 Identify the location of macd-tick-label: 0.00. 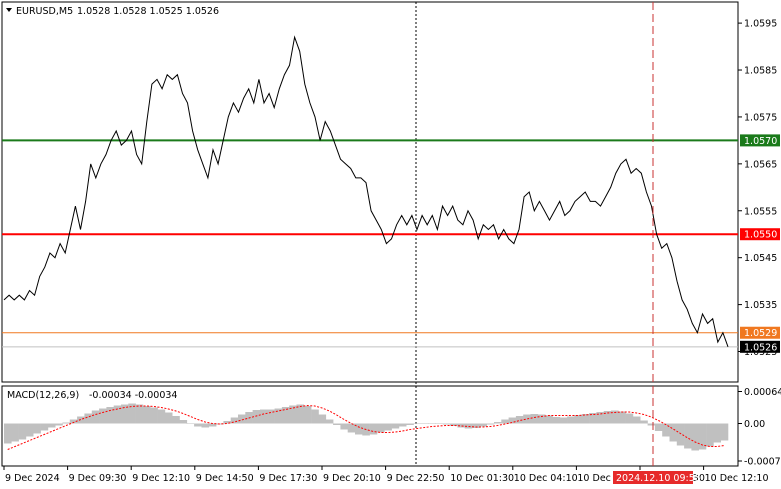
(754, 424).